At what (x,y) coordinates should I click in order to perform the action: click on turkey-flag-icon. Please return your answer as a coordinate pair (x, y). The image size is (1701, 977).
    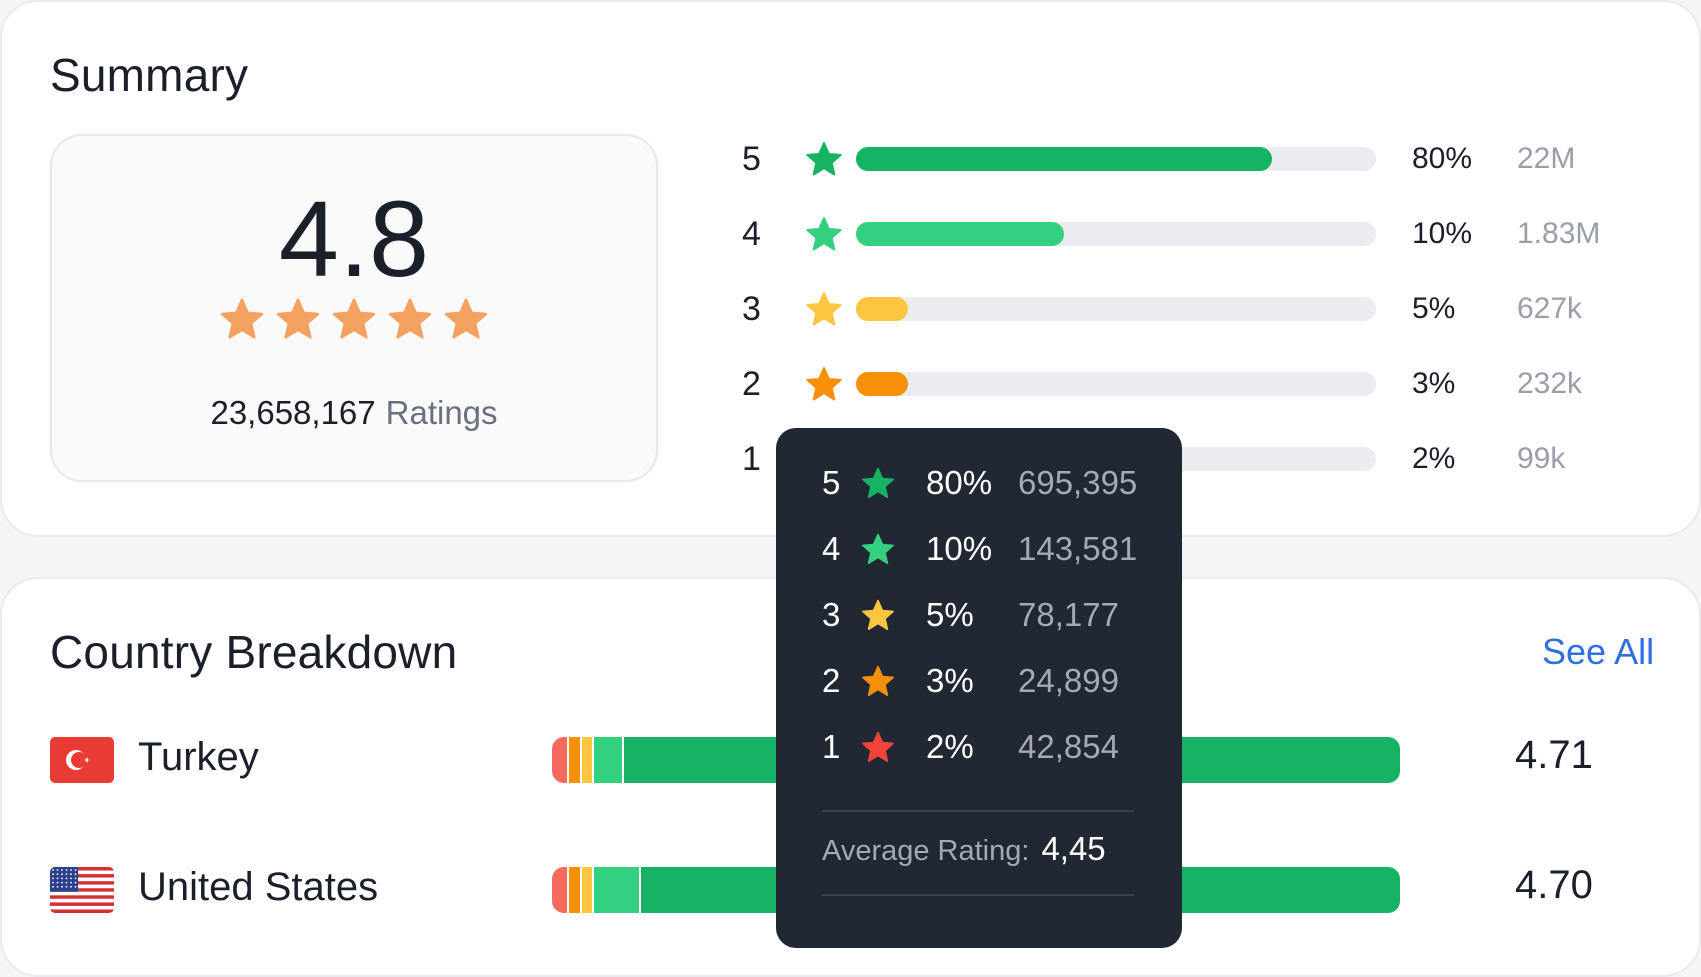
    Looking at the image, I should click on (82, 760).